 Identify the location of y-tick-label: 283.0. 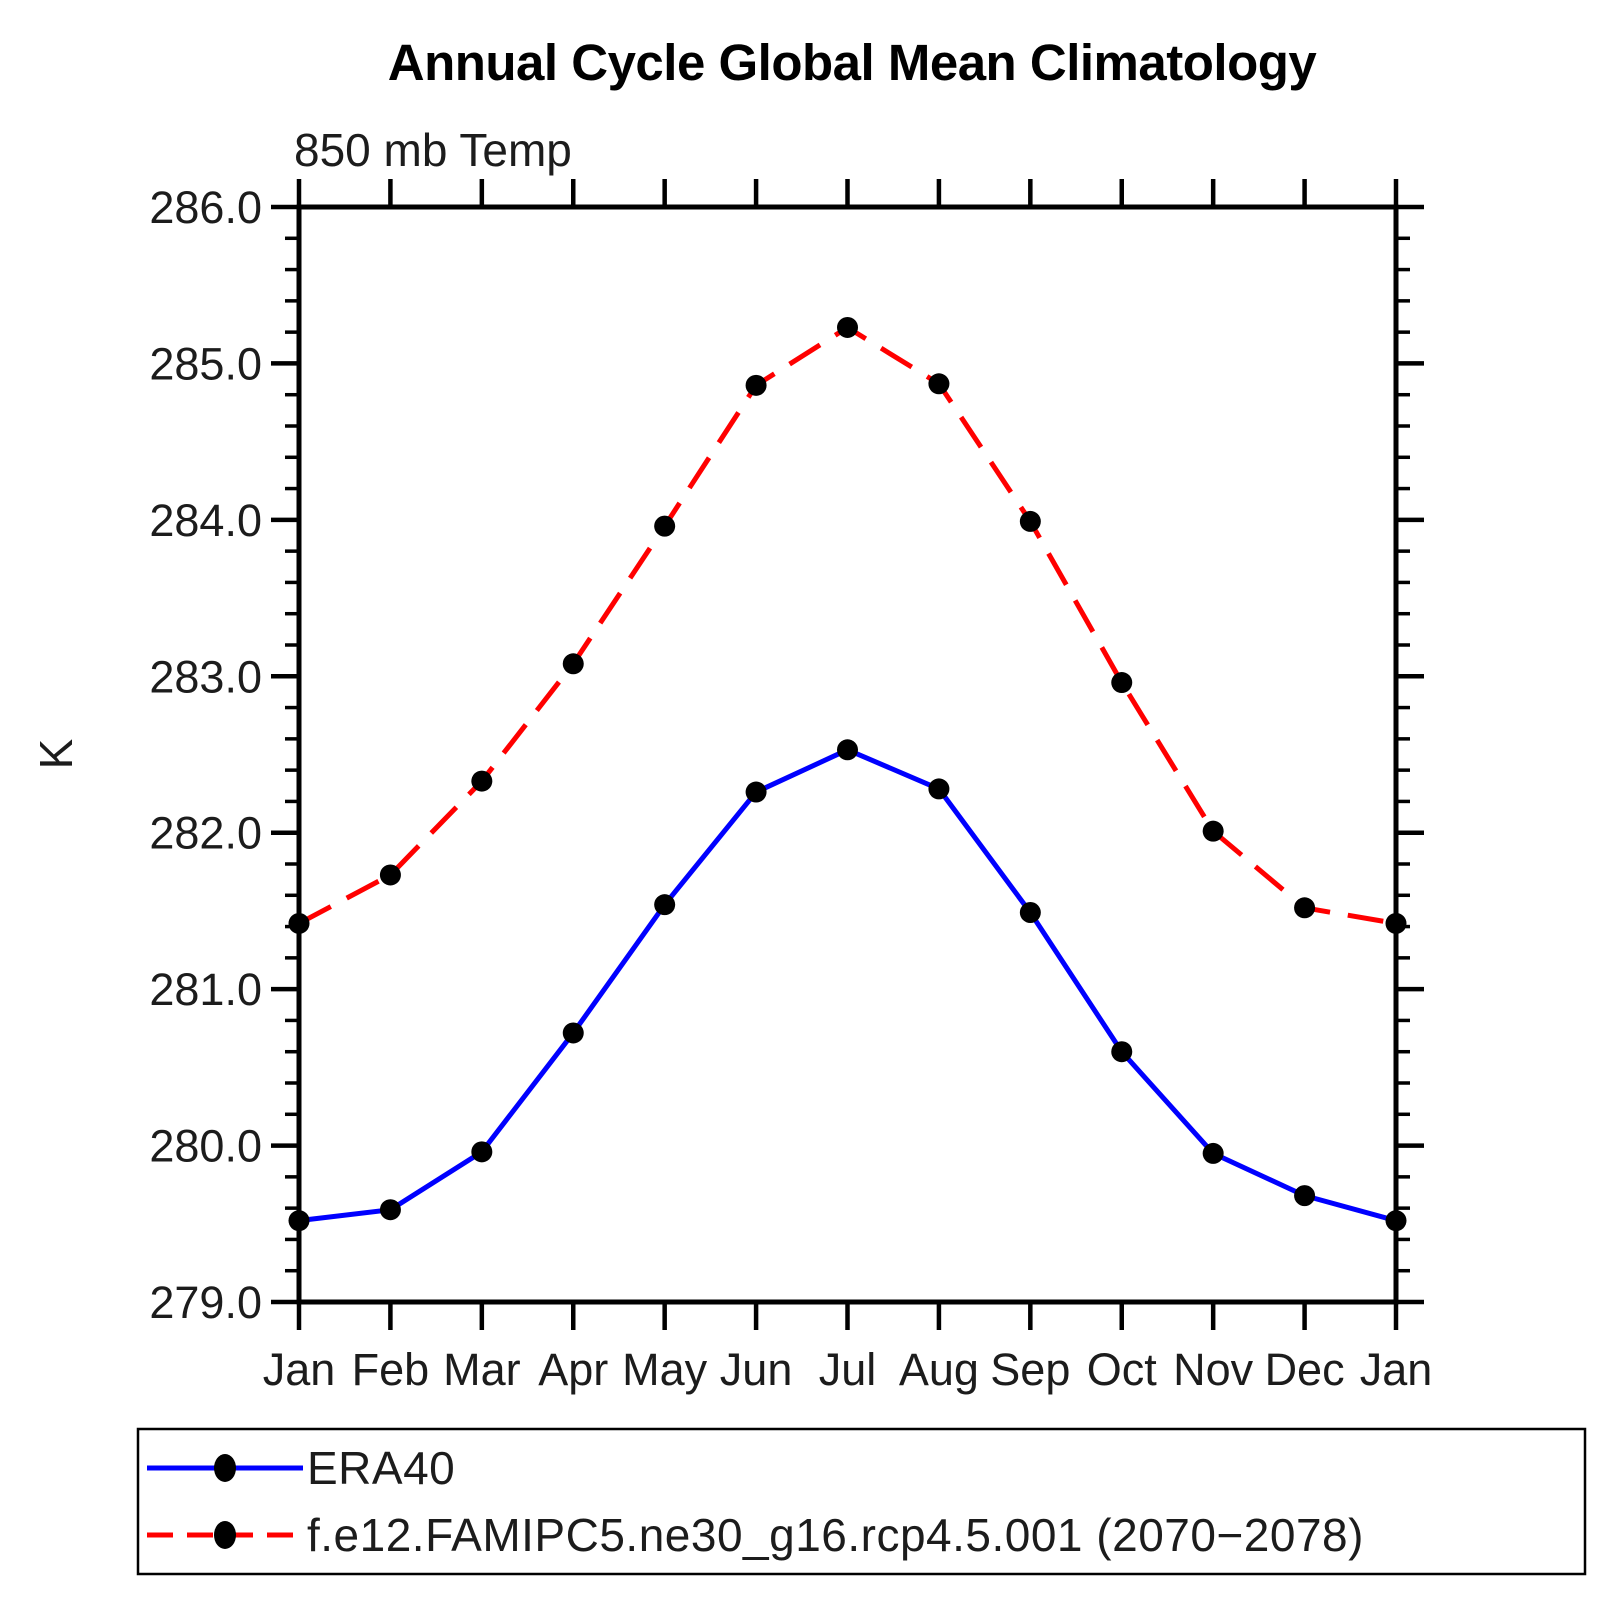
(205, 676).